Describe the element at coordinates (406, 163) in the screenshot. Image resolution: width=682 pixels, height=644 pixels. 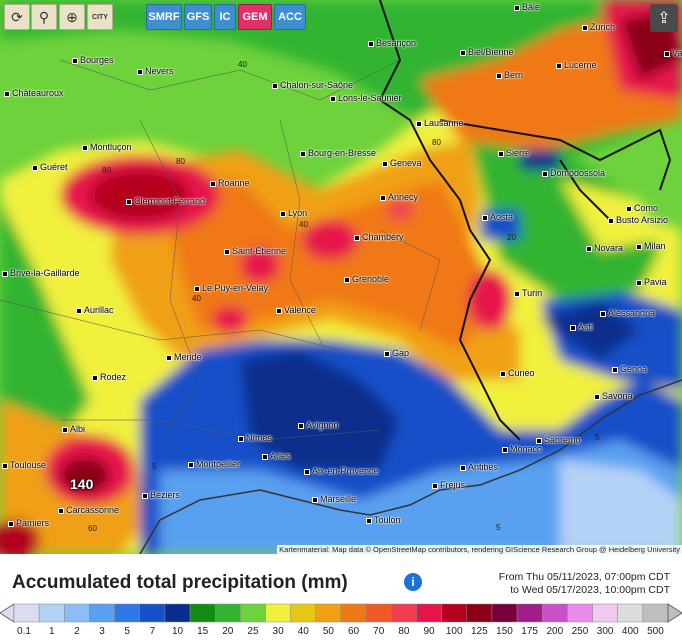
I see `city-name: Geneva` at that location.